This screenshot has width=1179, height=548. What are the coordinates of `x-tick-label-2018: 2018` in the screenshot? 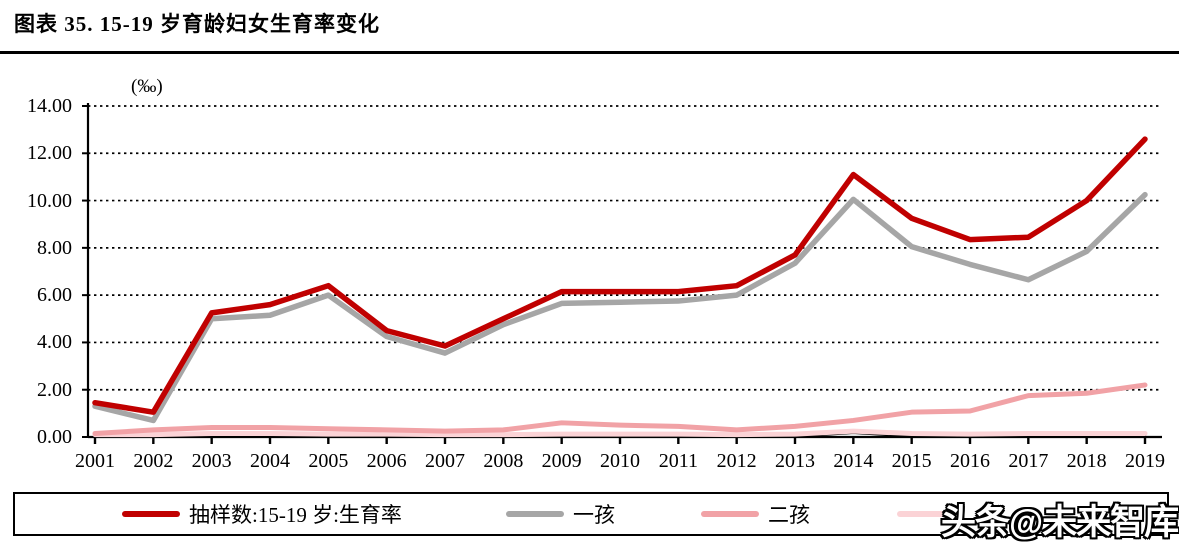 It's located at (1086, 461).